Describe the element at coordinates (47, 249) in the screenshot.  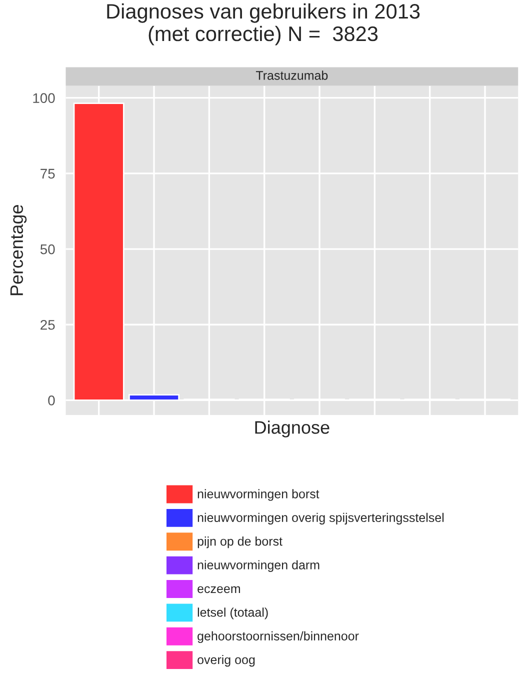
I see `y-tick-label: 50` at that location.